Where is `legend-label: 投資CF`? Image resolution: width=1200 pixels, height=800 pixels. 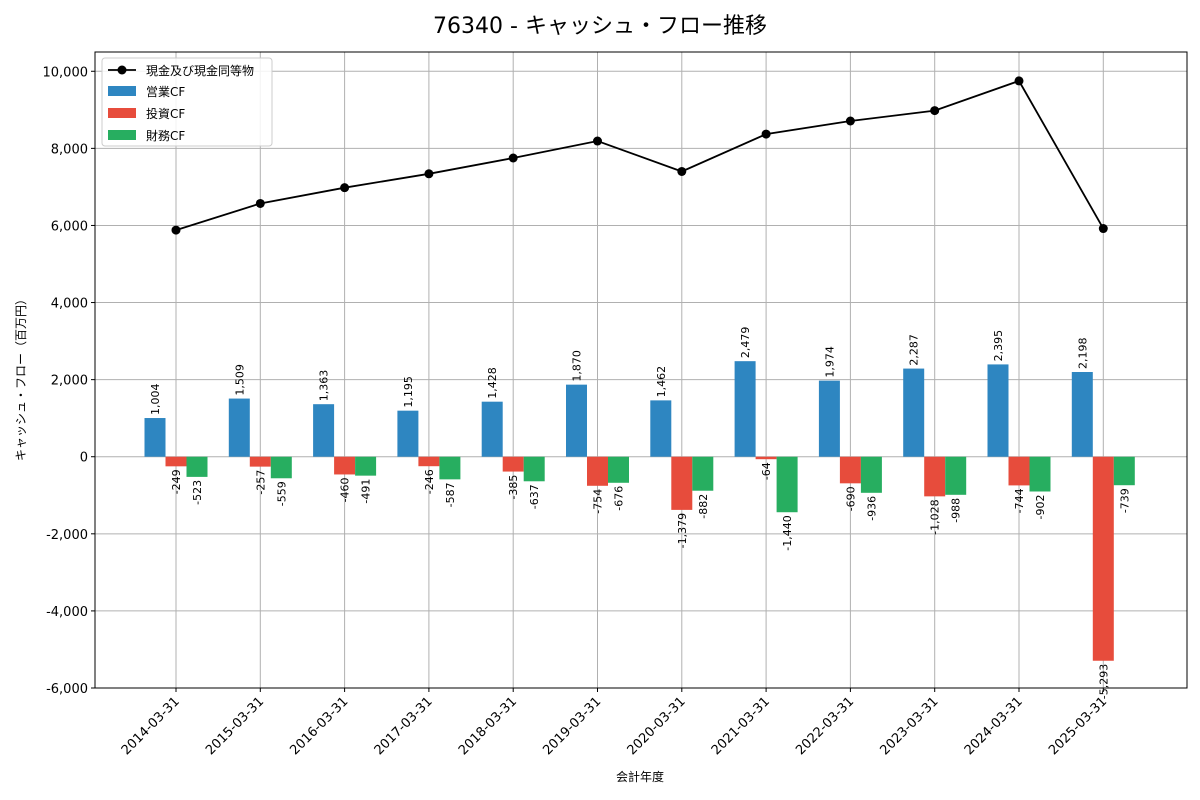
legend-label: 投資CF is located at coordinates (165, 113).